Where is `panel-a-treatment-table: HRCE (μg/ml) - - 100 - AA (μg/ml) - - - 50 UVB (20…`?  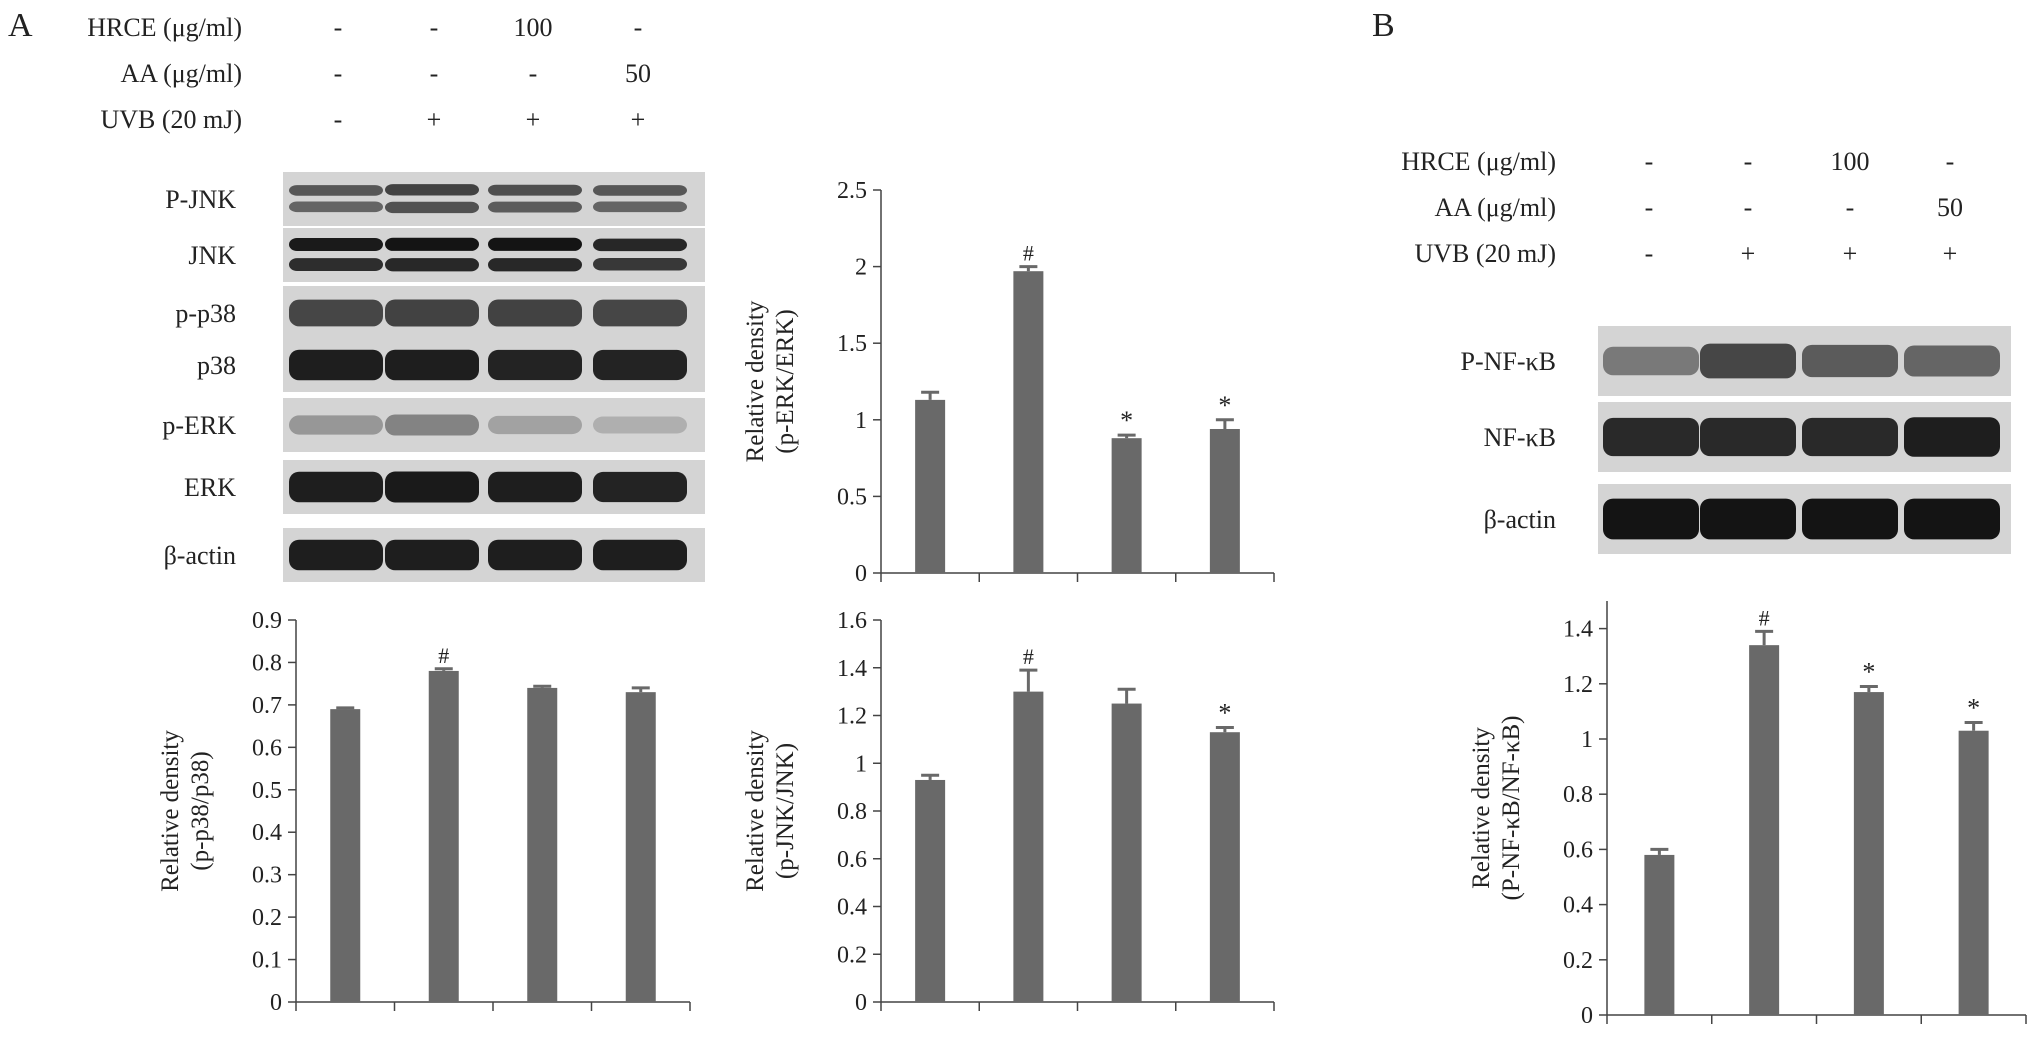 panel-a-treatment-table: HRCE (μg/ml) - - 100 - AA (μg/ml) - - - 50 UVB (20… is located at coordinates (369, 73).